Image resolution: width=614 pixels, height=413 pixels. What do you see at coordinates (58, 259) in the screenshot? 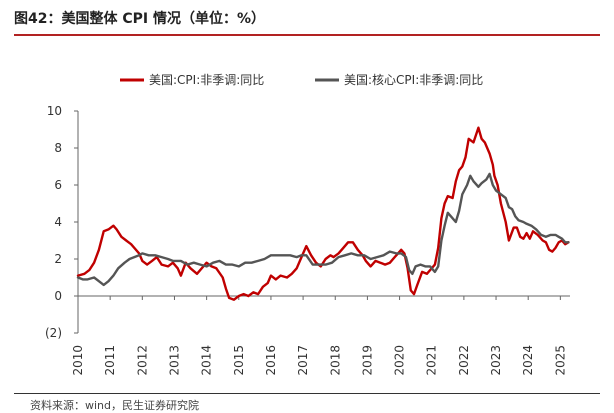
I see `y-tick-label: 2` at bounding box center [58, 259].